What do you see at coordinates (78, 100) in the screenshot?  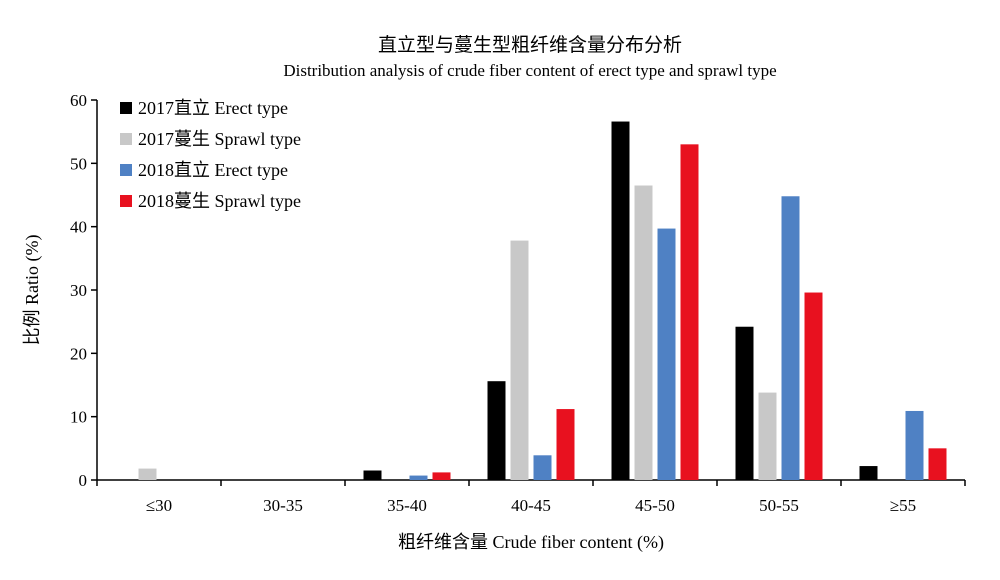 I see `y-tick-label: 60` at bounding box center [78, 100].